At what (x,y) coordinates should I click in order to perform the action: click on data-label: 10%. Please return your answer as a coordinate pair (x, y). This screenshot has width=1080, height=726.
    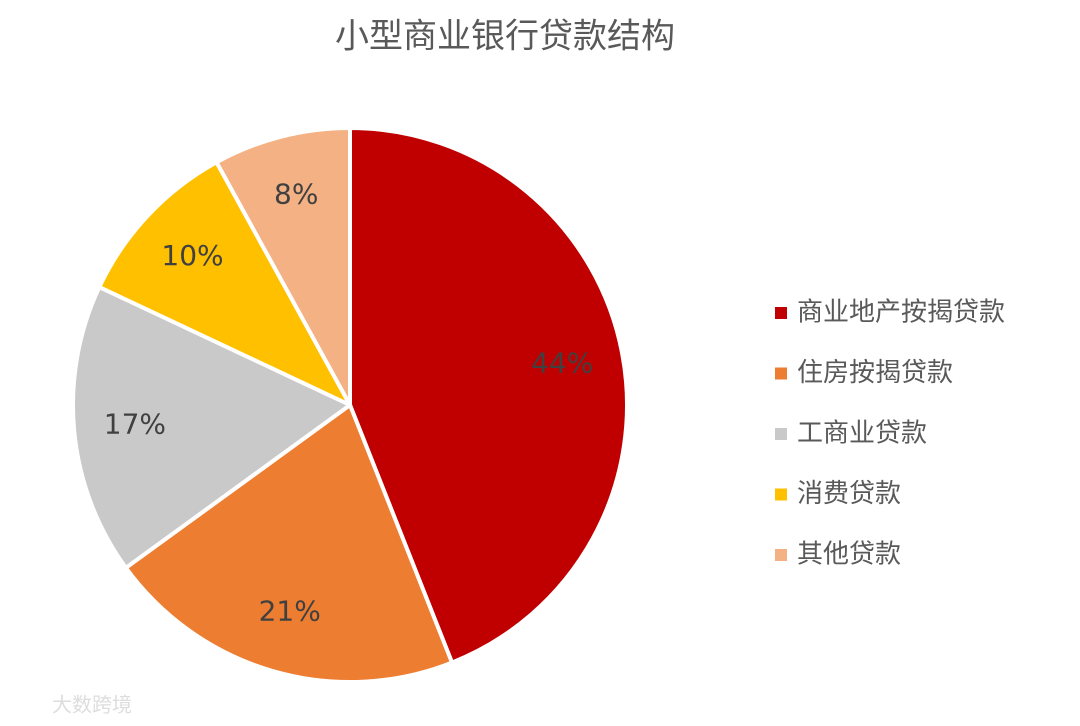
    Looking at the image, I should click on (192, 255).